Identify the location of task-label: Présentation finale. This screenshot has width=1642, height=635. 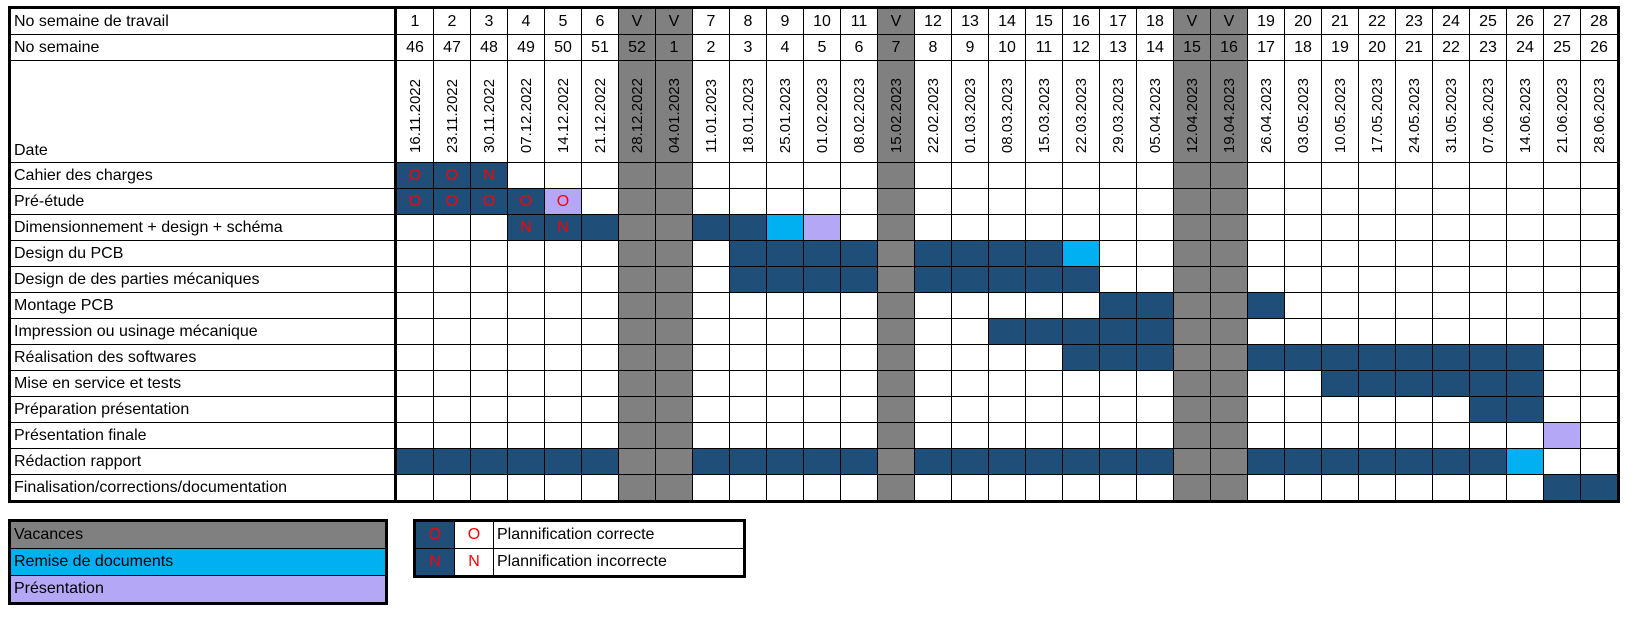
(203, 435).